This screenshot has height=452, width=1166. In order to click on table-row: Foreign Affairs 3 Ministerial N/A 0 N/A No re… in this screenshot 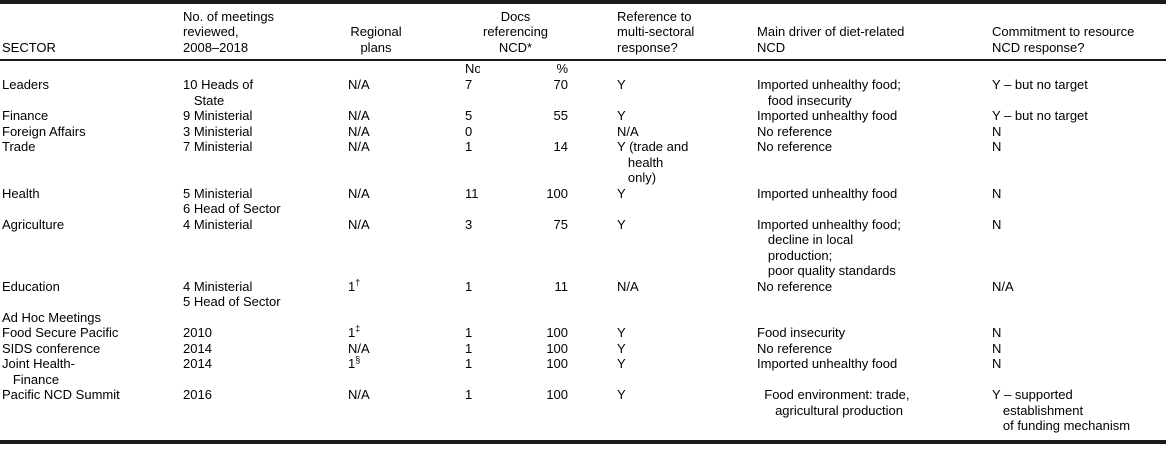, I will do `click(583, 132)`.